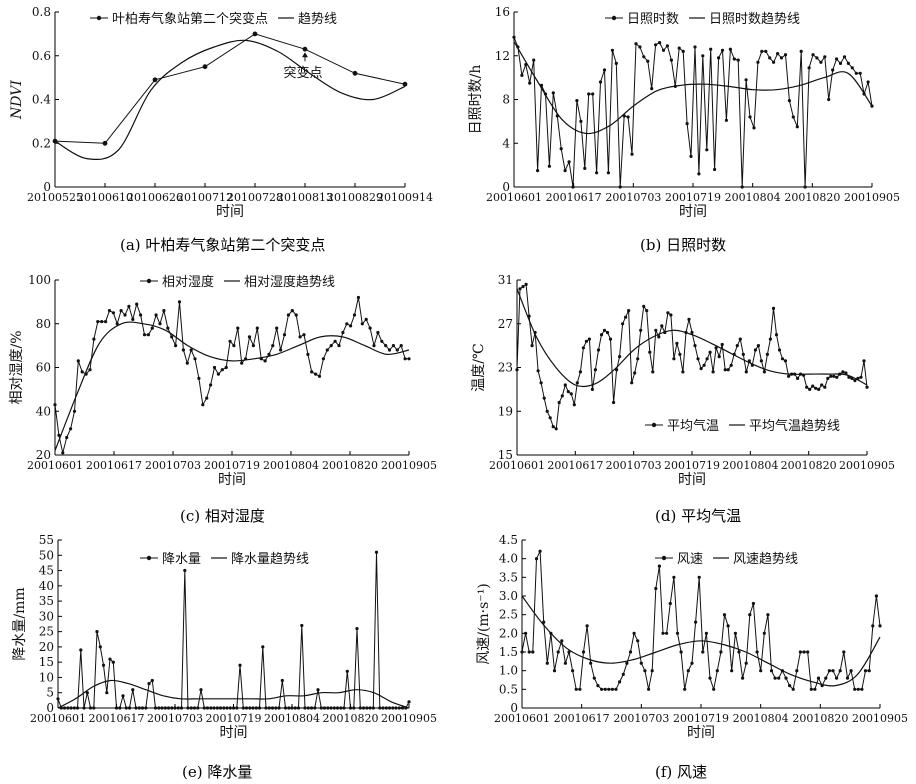  I want to click on y-axis-title: 风速/(m·s⁻¹), so click(484, 624).